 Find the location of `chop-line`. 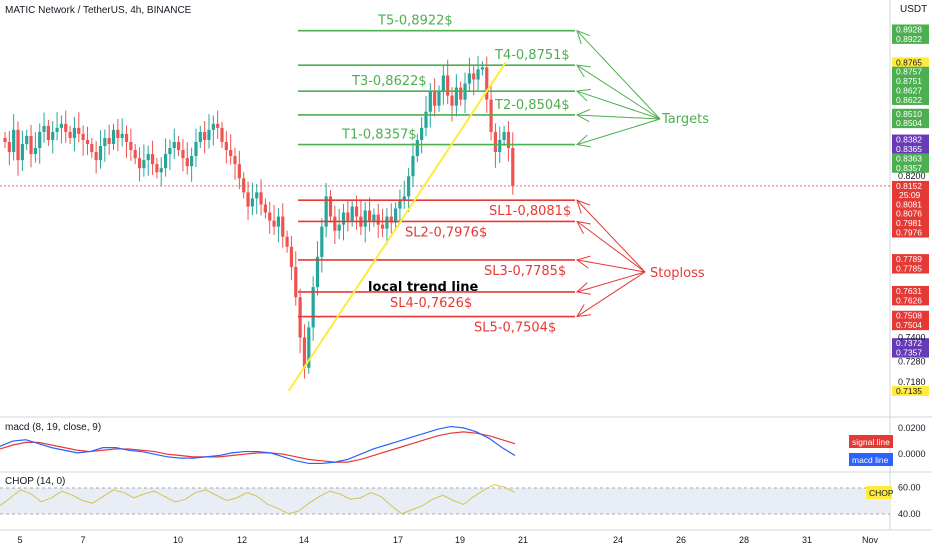

chop-line is located at coordinates (258, 499).